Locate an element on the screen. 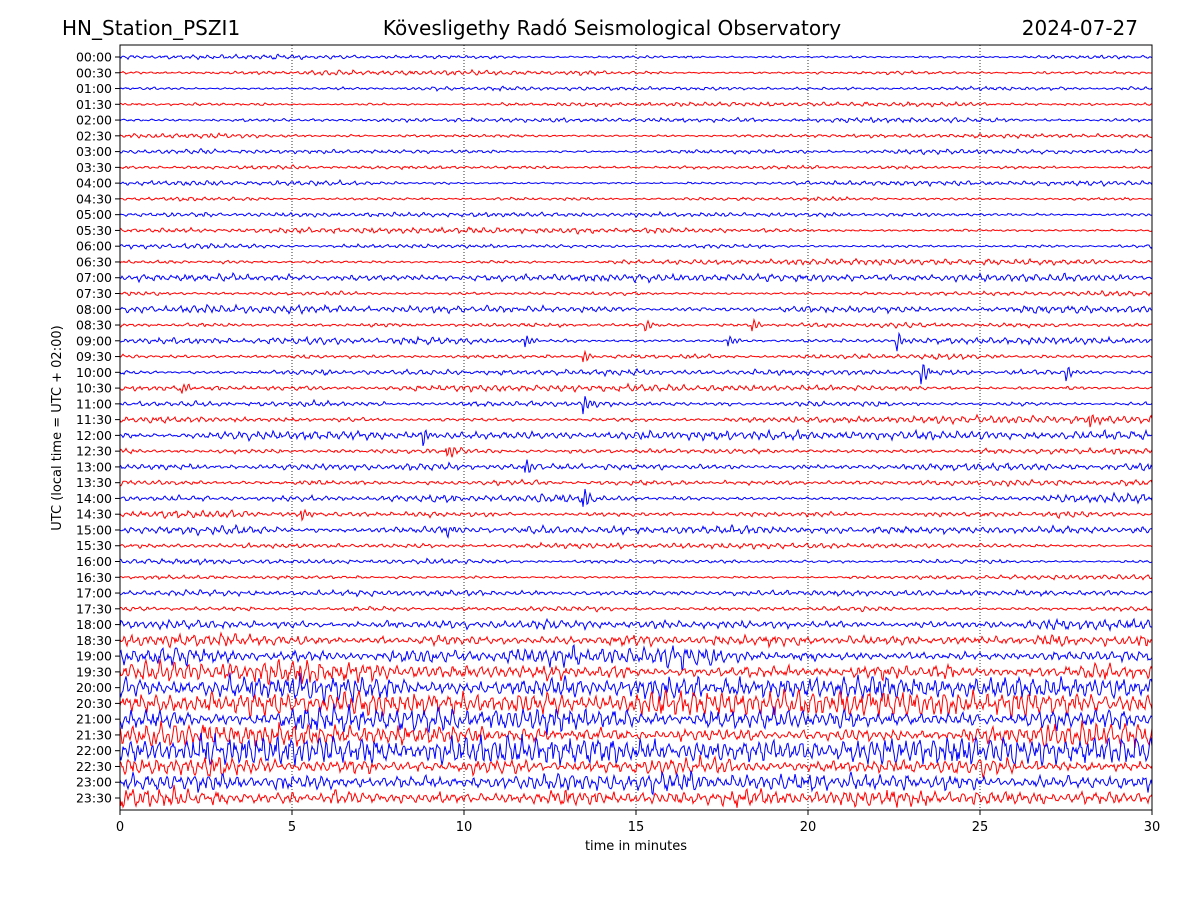 Image resolution: width=1200 pixels, height=904 pixels. y-tick-label: 02:00 is located at coordinates (94, 120).